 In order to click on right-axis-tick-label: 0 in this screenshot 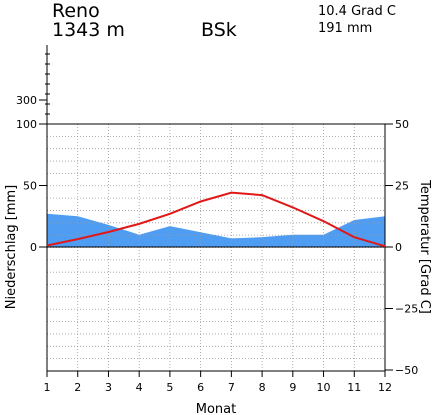, I will do `click(398, 247)`.